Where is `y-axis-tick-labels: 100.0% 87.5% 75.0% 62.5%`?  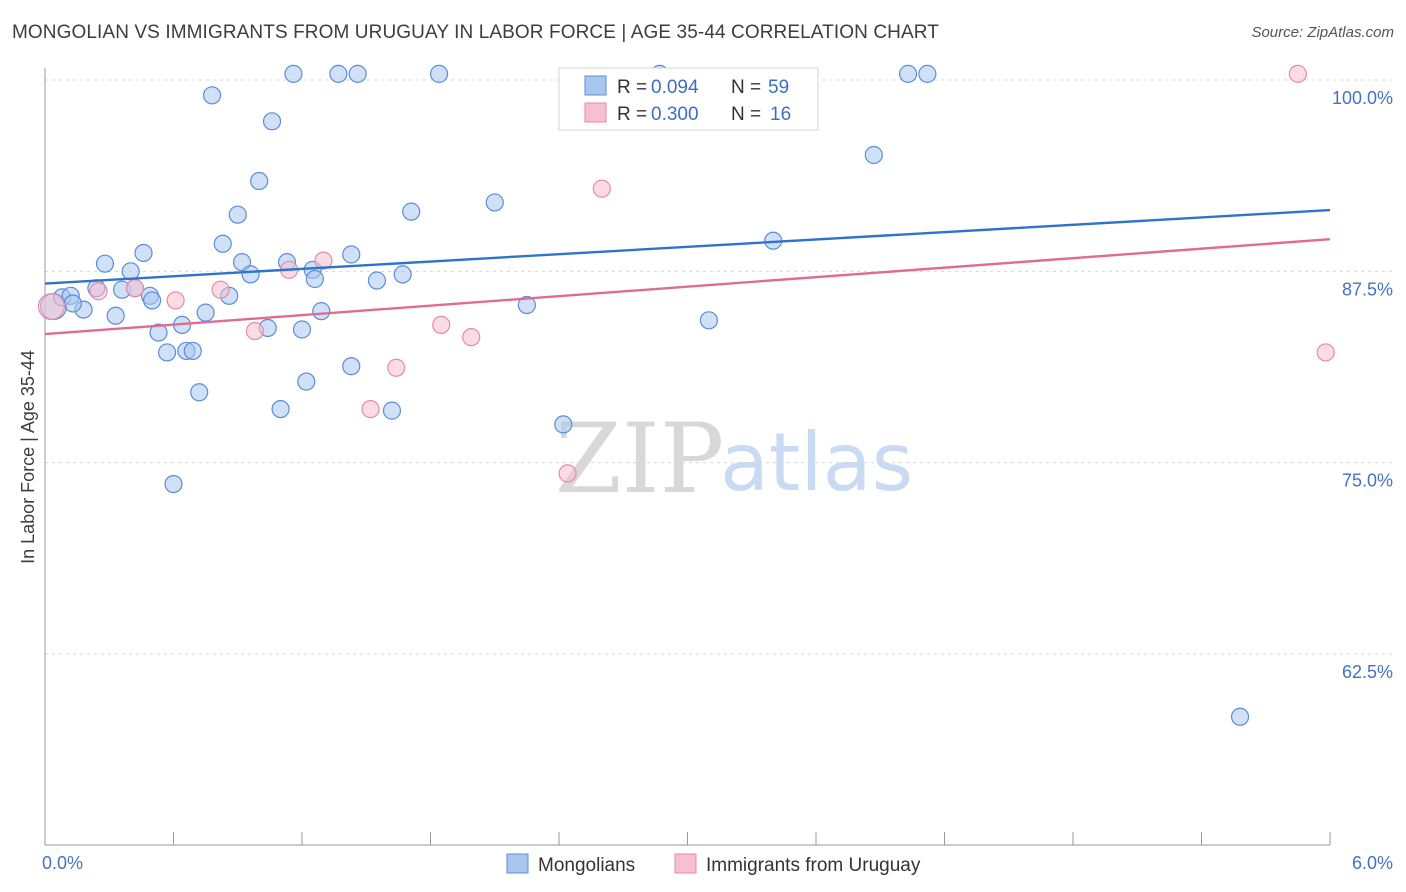 y-axis-tick-labels: 100.0% 87.5% 75.0% 62.5% is located at coordinates (1362, 385).